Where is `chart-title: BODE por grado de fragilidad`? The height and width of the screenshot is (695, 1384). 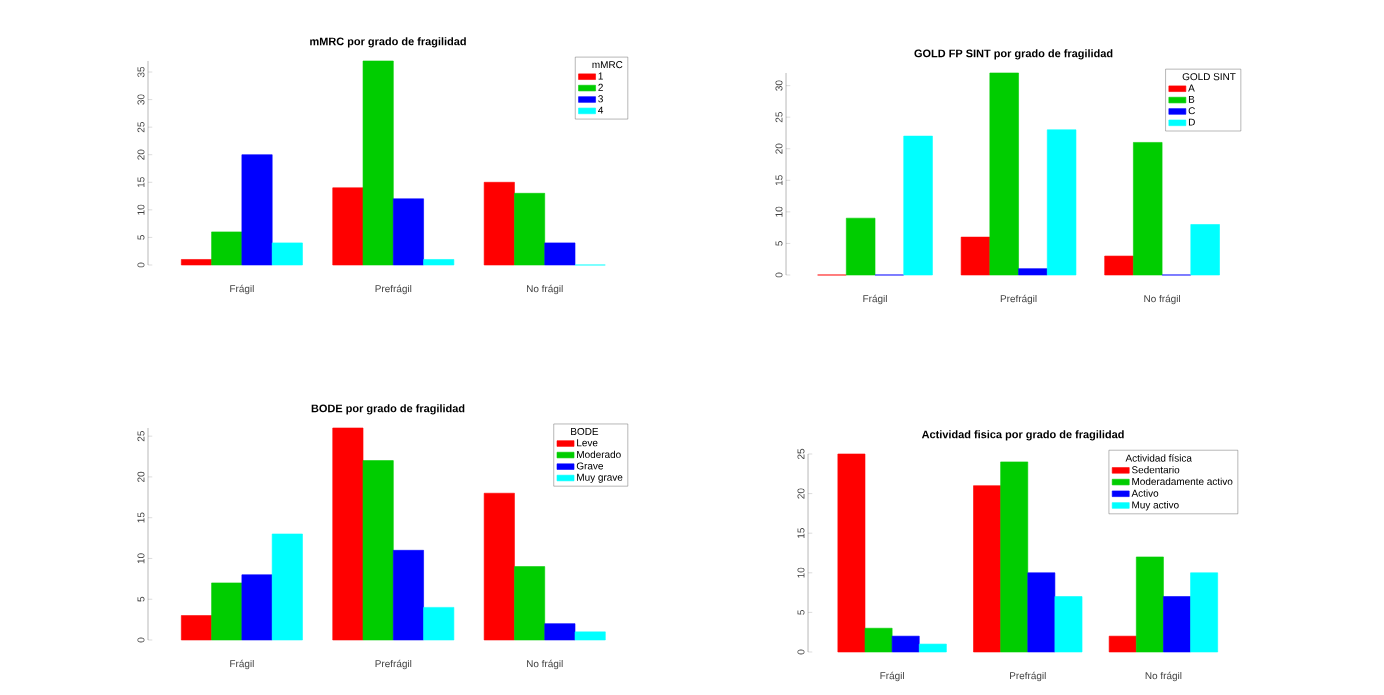
chart-title: BODE por grado de fragilidad is located at coordinates (388, 409).